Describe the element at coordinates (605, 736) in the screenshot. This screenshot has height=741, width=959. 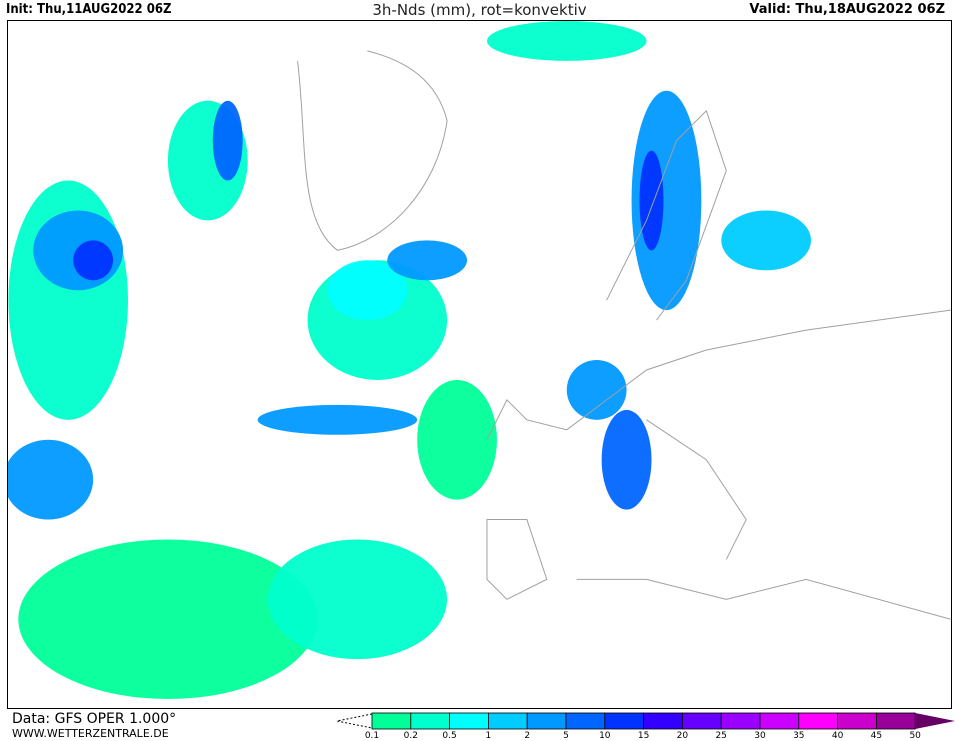
I see `legend-tick-label: 10` at that location.